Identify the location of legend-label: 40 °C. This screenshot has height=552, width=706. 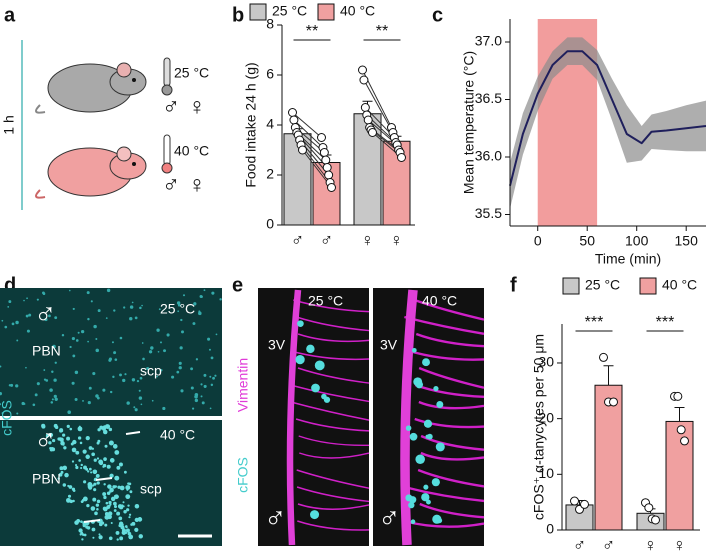
(357, 11).